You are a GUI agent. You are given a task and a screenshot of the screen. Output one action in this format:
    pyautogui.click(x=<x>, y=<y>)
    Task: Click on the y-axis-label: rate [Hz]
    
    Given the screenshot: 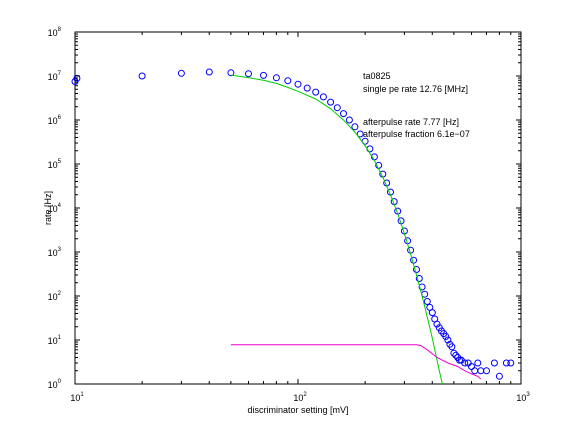 What is the action you would take?
    pyautogui.click(x=48, y=208)
    